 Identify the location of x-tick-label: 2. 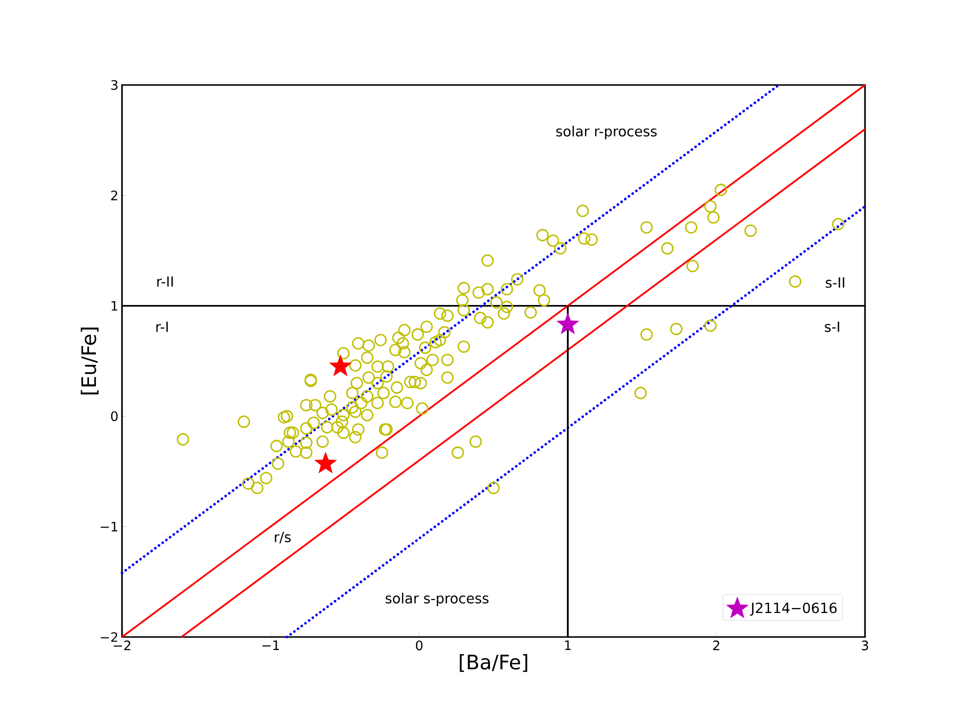
(716, 645).